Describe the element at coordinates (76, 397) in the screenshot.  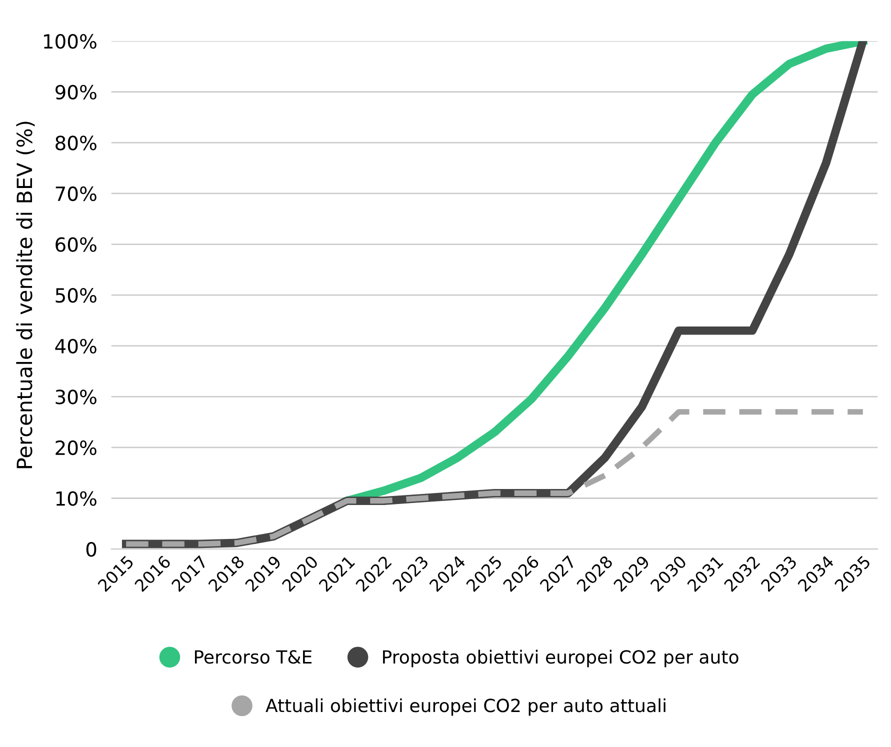
I see `y-tick-label: 30%` at that location.